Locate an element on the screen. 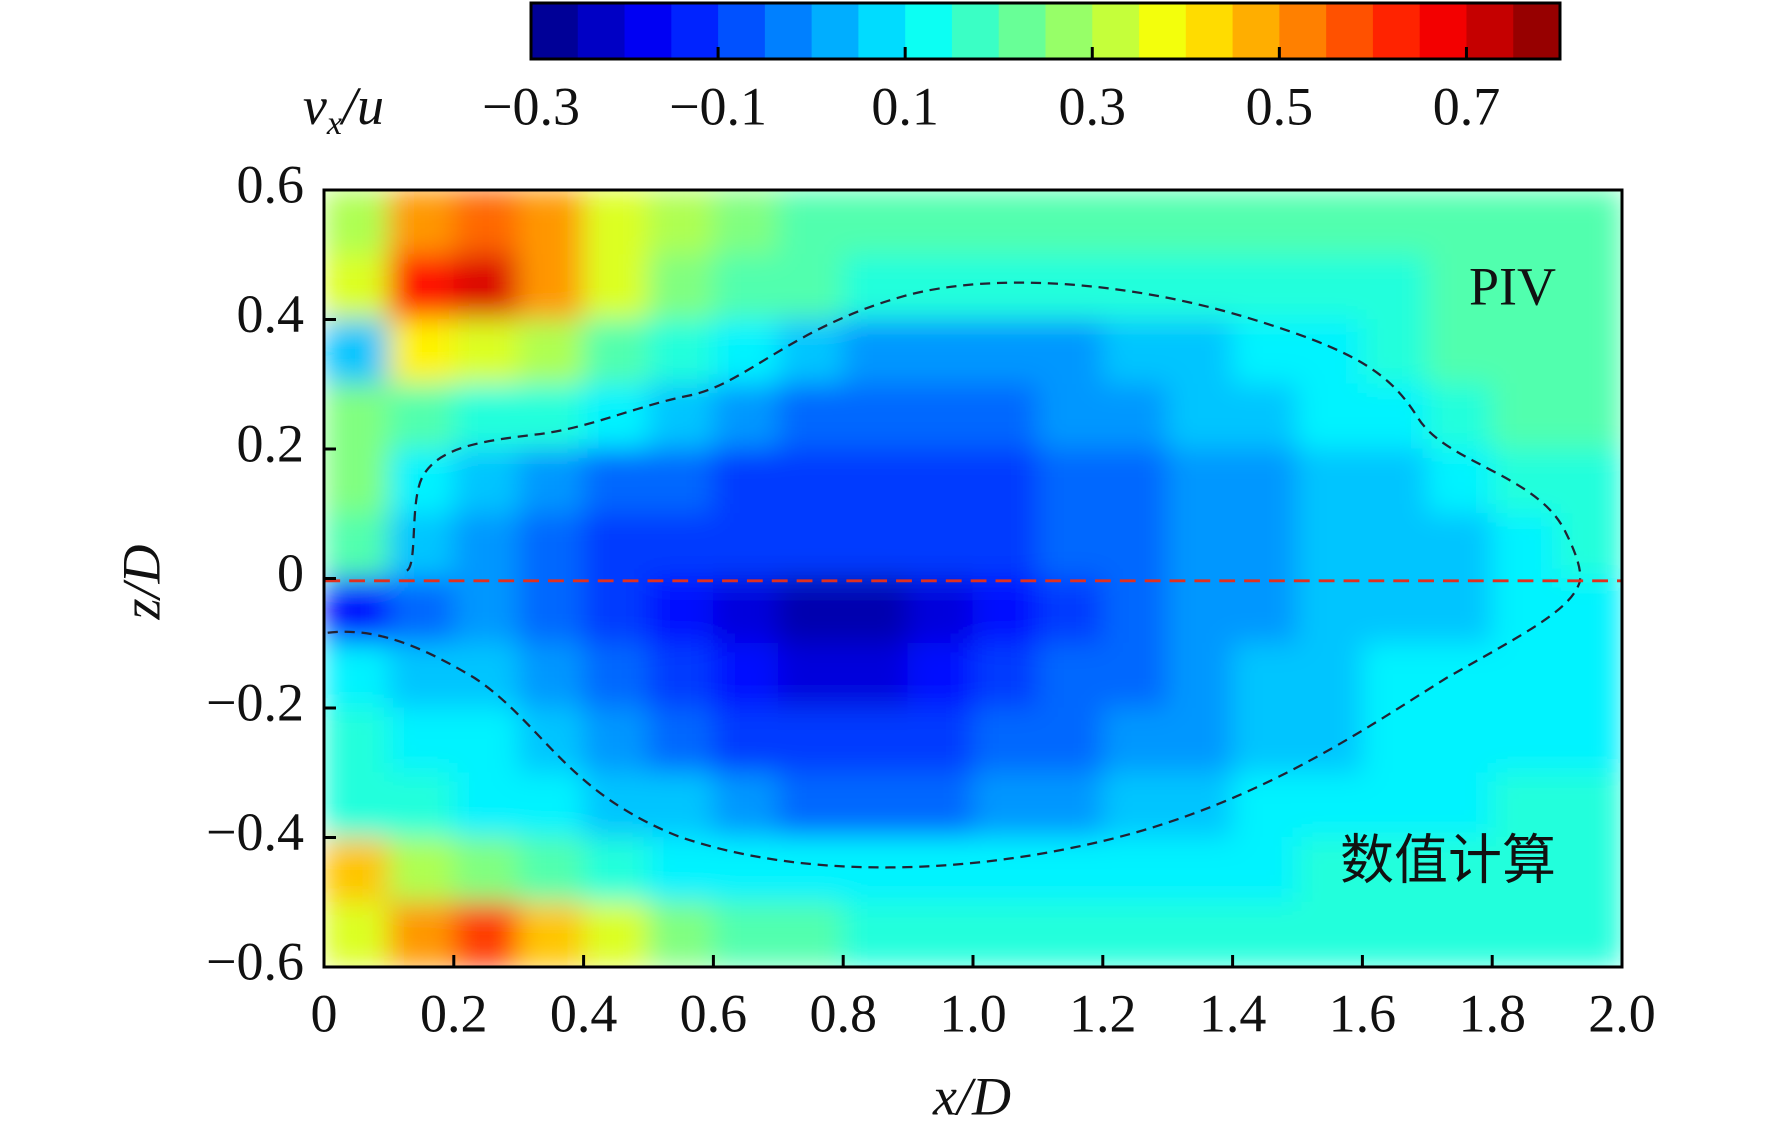  y-tick-label: 0.6 is located at coordinates (271, 184).